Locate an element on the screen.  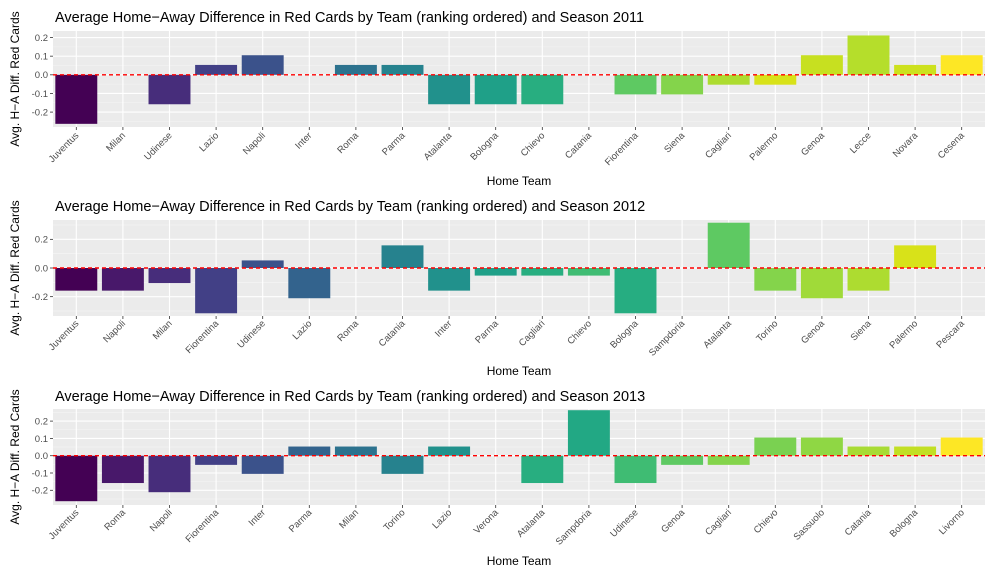
x-tick-label: Novara is located at coordinates (906, 145).